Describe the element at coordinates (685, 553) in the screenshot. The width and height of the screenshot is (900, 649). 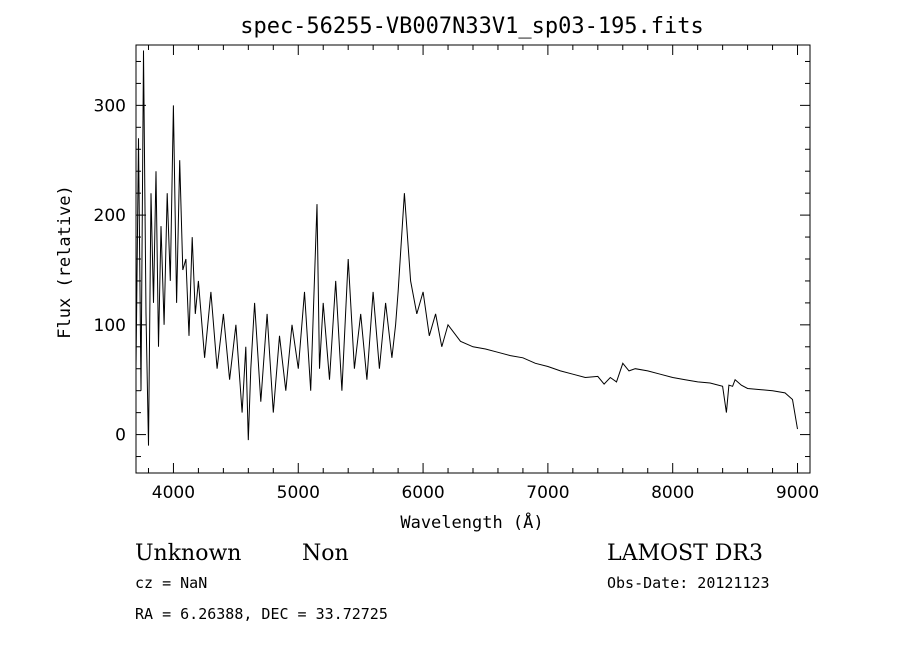
I see `survey-label: LAMOST DR3` at that location.